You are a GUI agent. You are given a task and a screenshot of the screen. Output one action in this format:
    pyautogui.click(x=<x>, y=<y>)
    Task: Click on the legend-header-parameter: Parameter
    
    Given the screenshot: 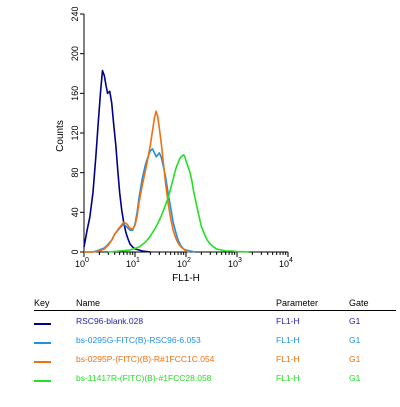 What is the action you would take?
    pyautogui.click(x=312, y=304)
    